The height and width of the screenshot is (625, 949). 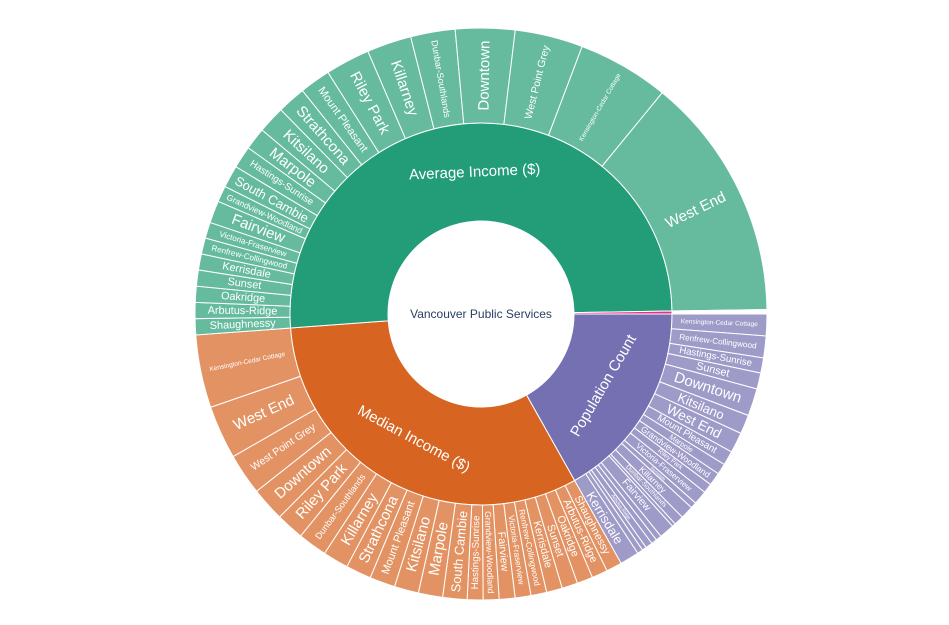 What do you see at coordinates (720, 323) in the screenshot?
I see `label-population-count-kensington-cedar-cottage-0: Kensington-Cedar Cottage` at bounding box center [720, 323].